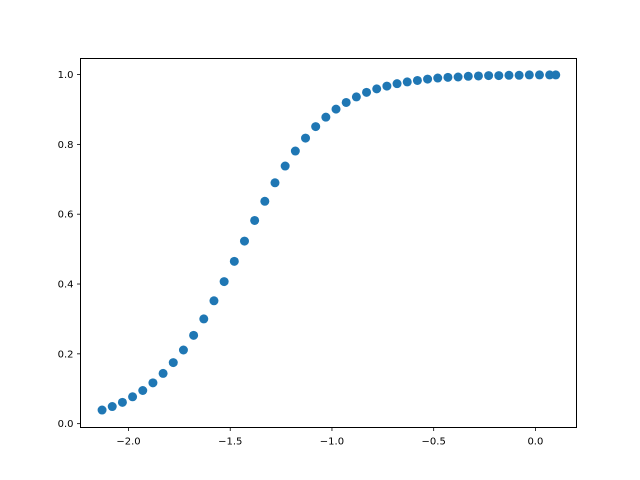  I want to click on x-tick-label: −2.0, so click(128, 442).